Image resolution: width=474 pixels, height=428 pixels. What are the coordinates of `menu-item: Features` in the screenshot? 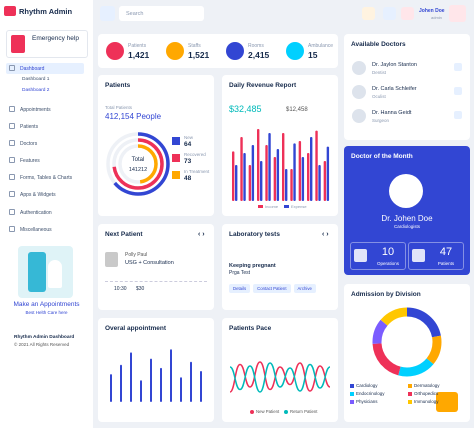 It's located at (24, 160).